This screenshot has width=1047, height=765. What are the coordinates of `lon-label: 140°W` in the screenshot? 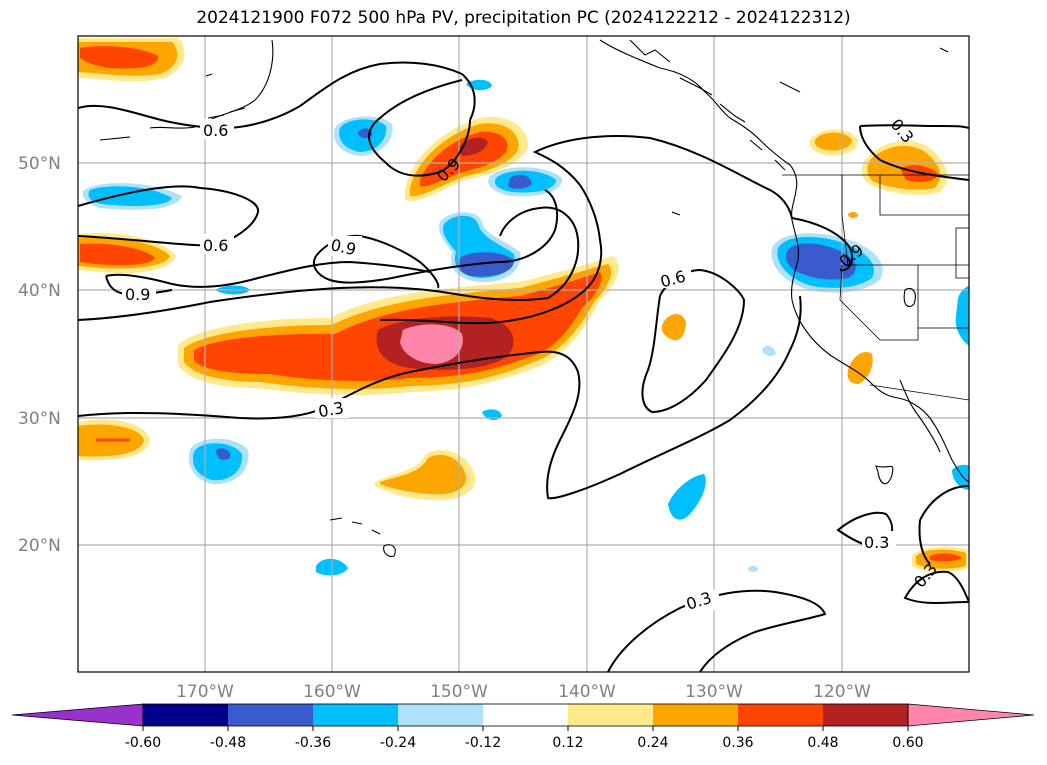 It's located at (587, 692).